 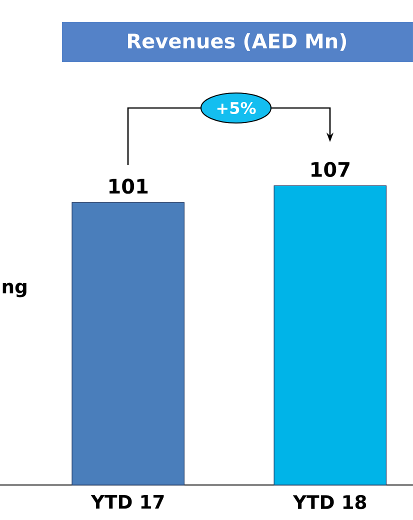 I want to click on x-tick-label: YTD 18, so click(x=329, y=502).